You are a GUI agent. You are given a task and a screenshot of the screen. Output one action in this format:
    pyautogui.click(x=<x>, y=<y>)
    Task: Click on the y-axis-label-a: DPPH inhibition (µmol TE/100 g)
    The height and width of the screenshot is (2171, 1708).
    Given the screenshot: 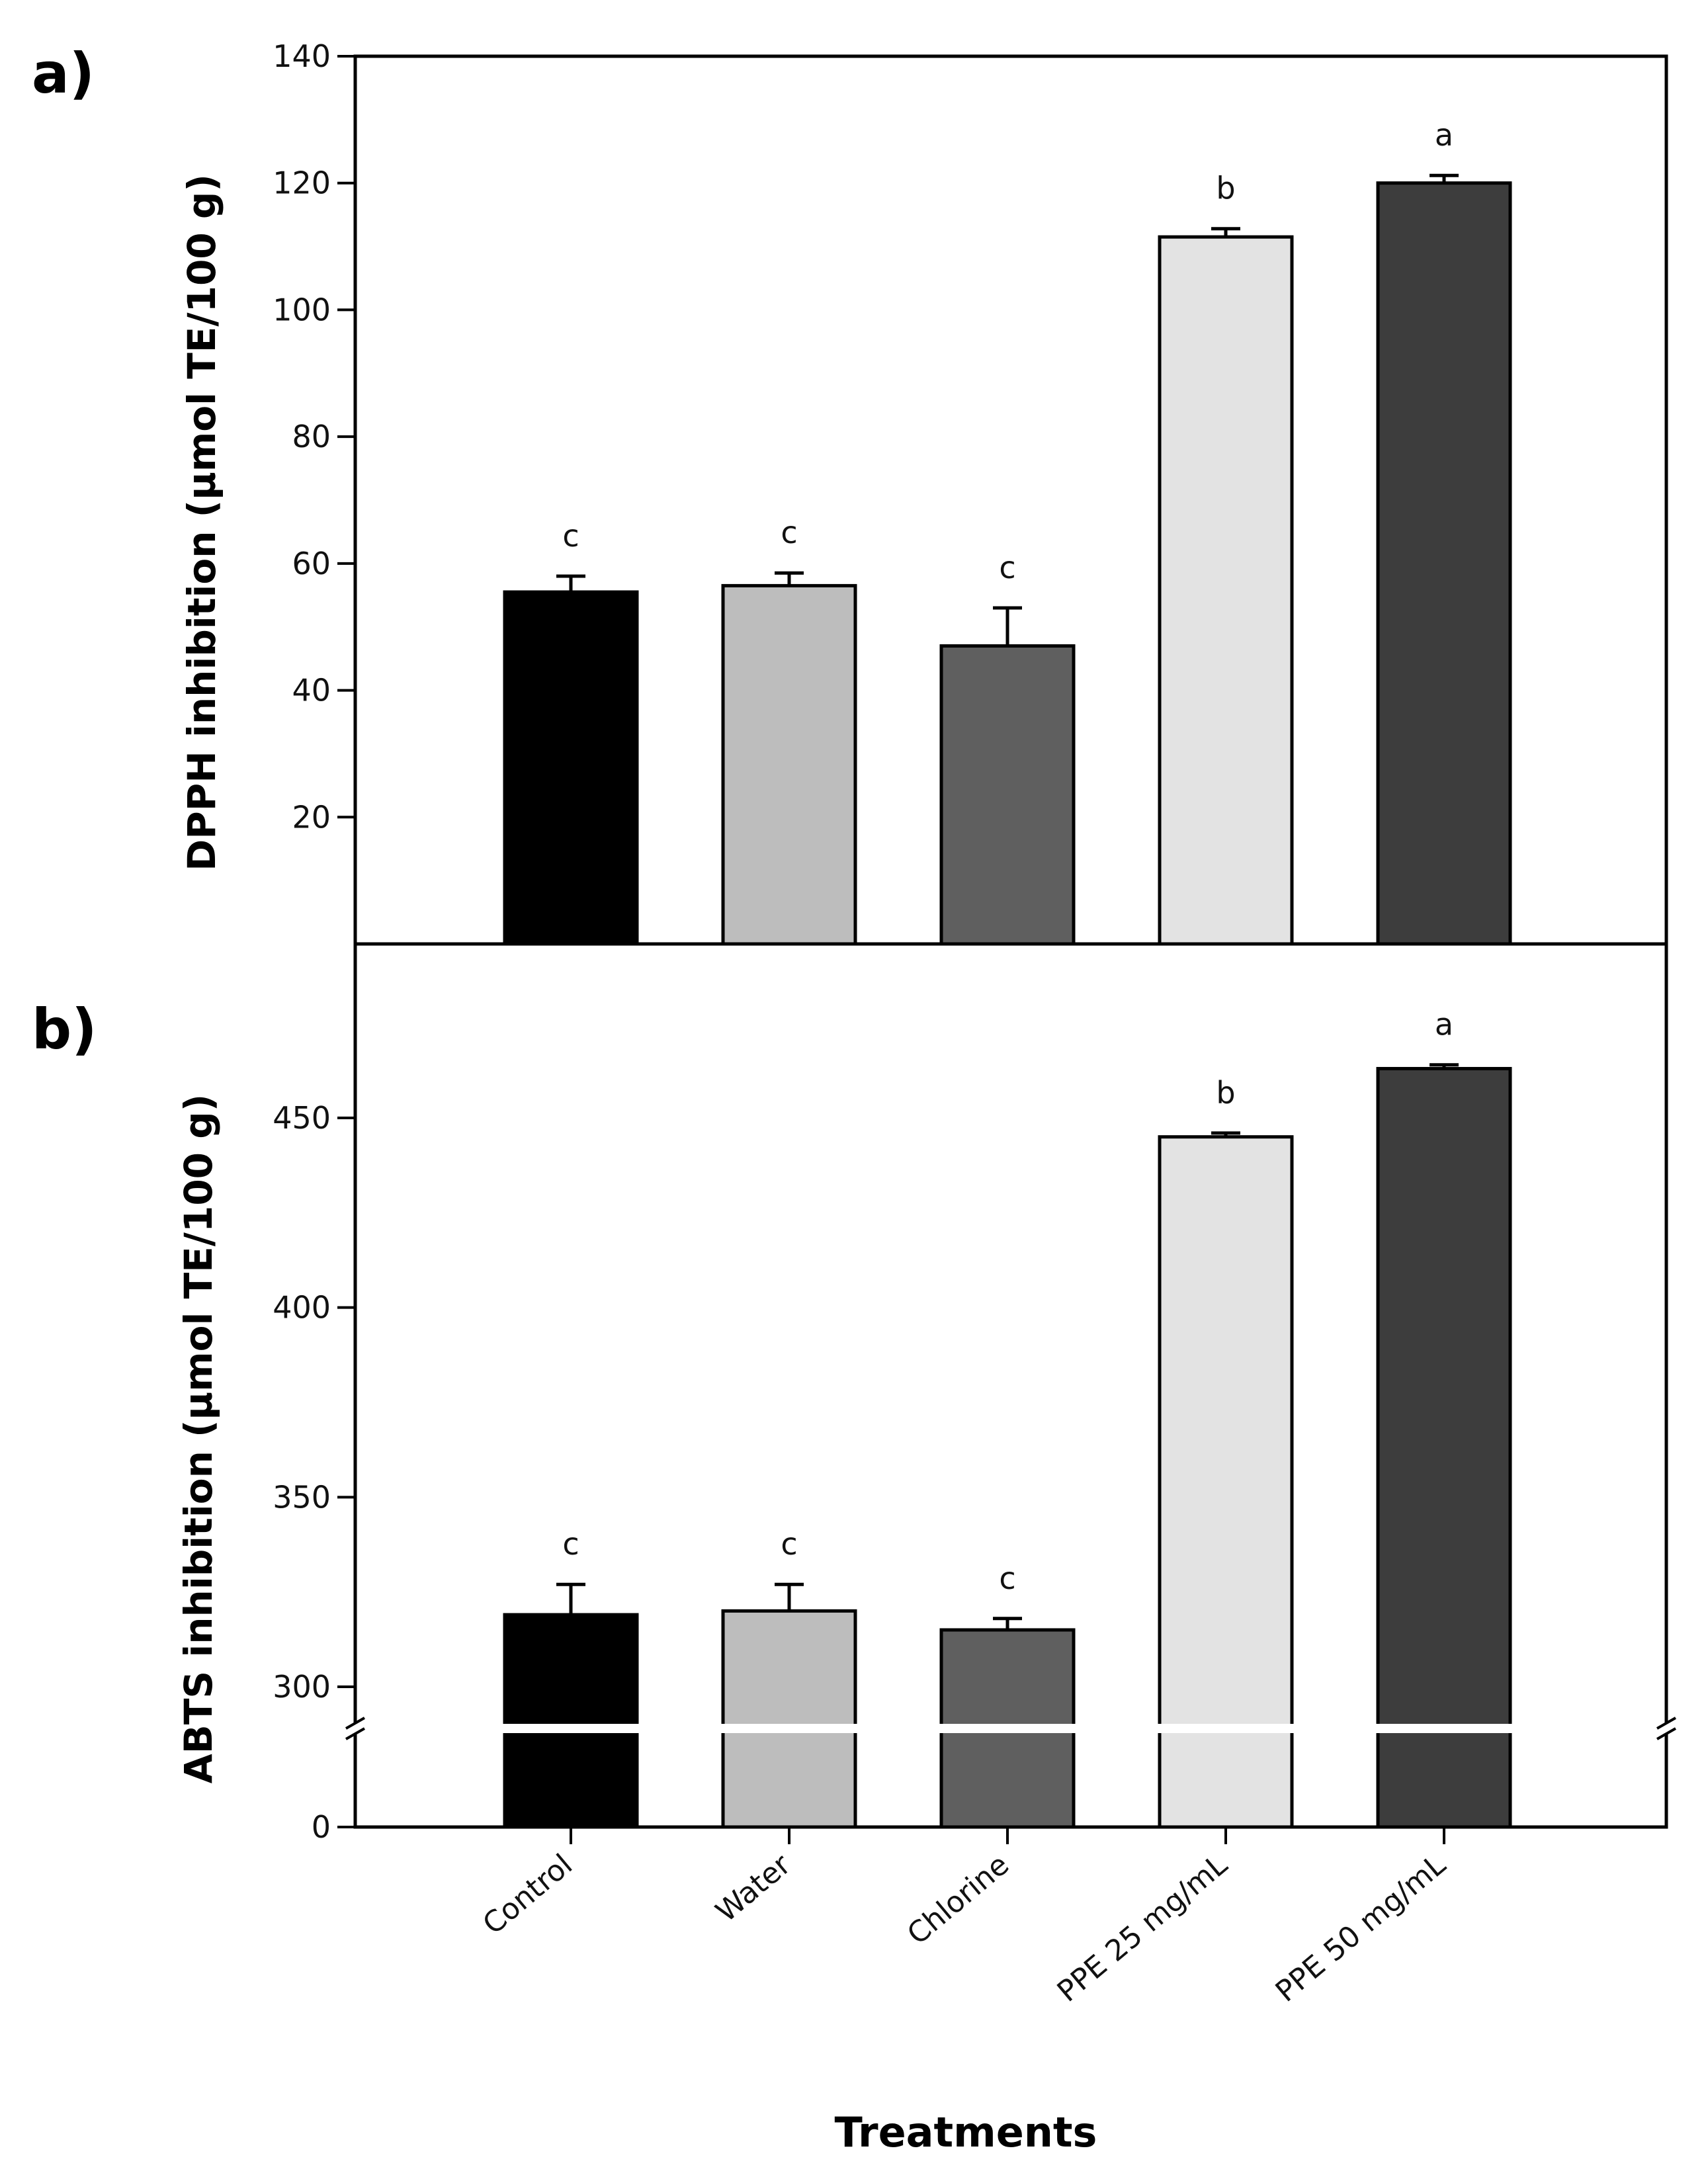 What is the action you would take?
    pyautogui.click(x=202, y=522)
    